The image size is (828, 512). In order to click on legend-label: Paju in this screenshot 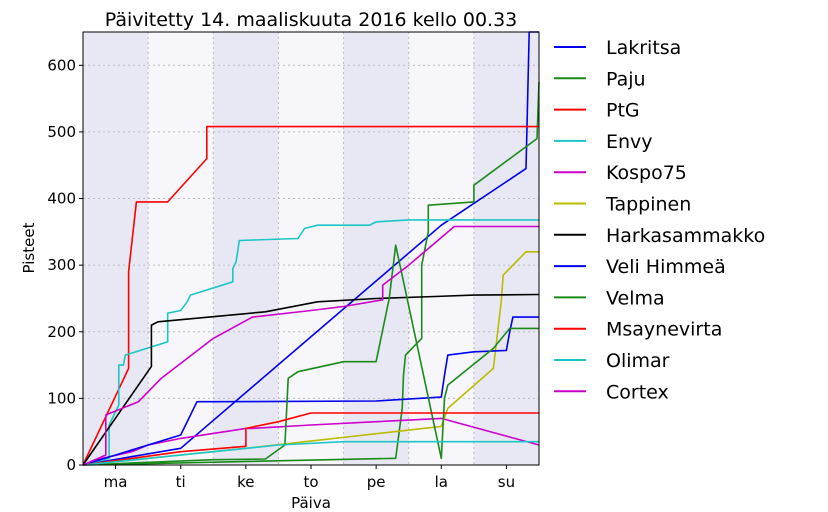, I will do `click(626, 79)`.